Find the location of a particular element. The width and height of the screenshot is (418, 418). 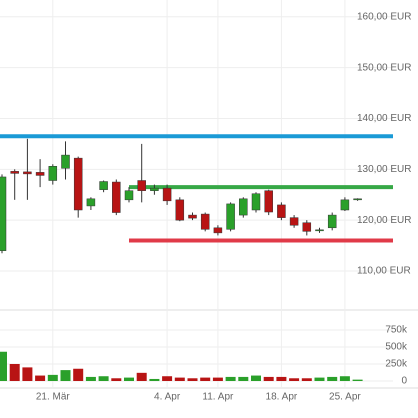

x-tick-label: 25. Apr is located at coordinates (345, 397).